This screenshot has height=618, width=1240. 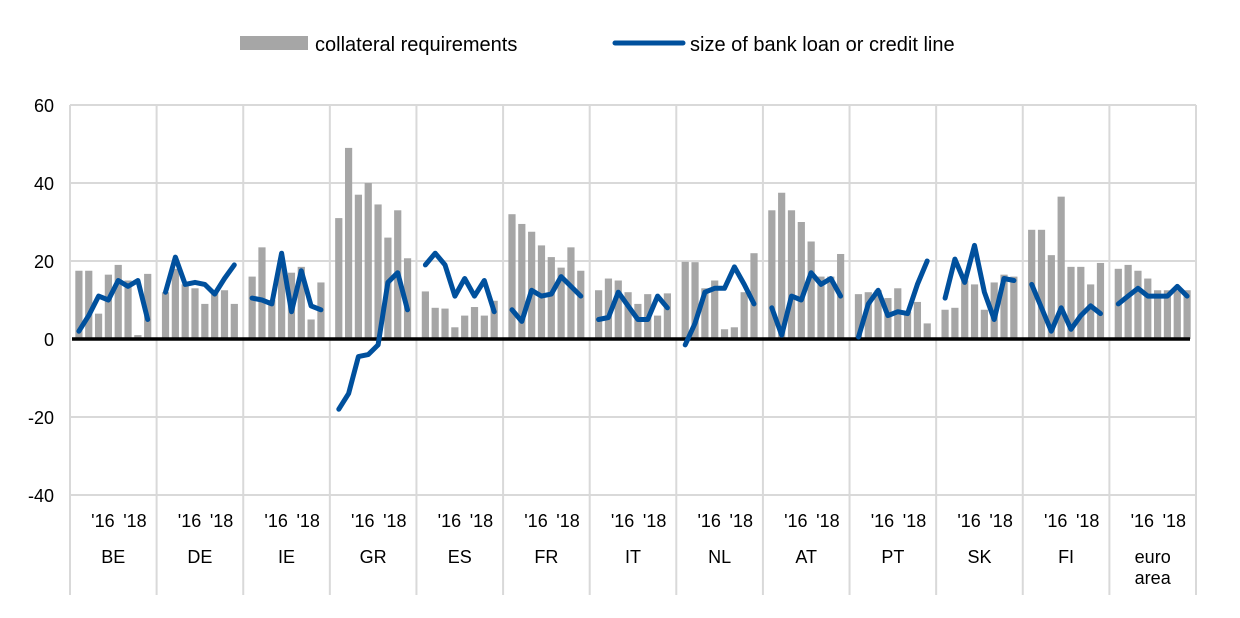 I want to click on line-PT, so click(x=893, y=299).